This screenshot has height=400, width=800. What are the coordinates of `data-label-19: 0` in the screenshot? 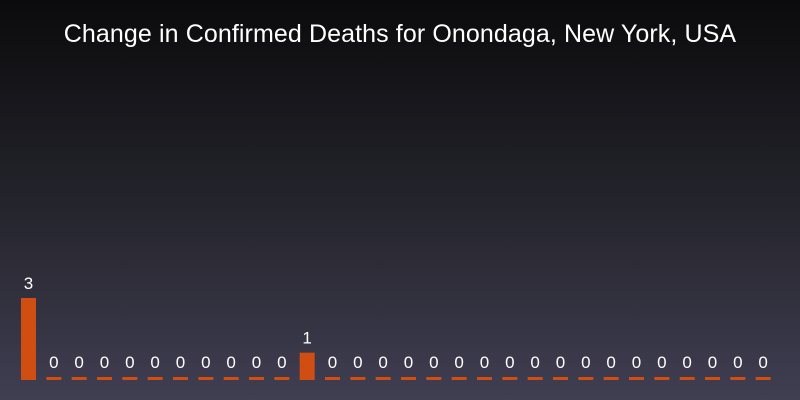 It's located at (509, 362).